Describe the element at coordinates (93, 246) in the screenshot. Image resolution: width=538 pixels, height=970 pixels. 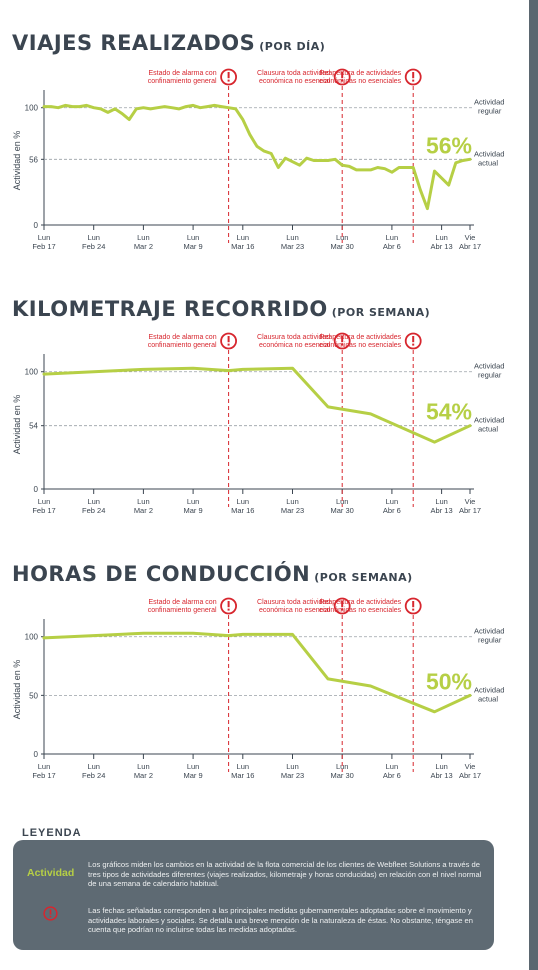
I see `x-tick-label-date: Feb 24` at that location.